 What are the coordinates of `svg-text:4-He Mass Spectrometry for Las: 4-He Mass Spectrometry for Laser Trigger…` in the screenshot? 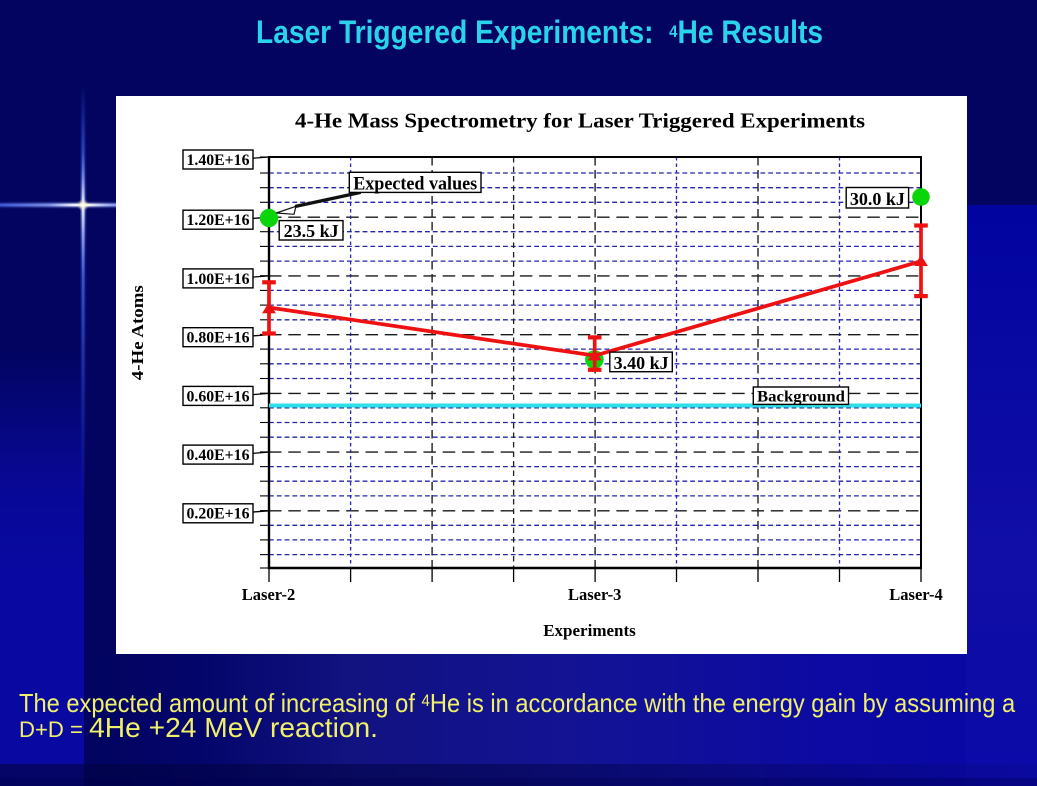 It's located at (580, 120).